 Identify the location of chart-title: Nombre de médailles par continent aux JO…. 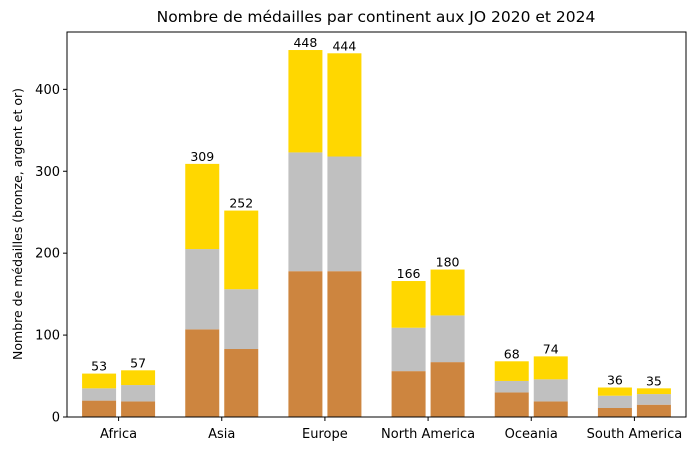
(376, 17).